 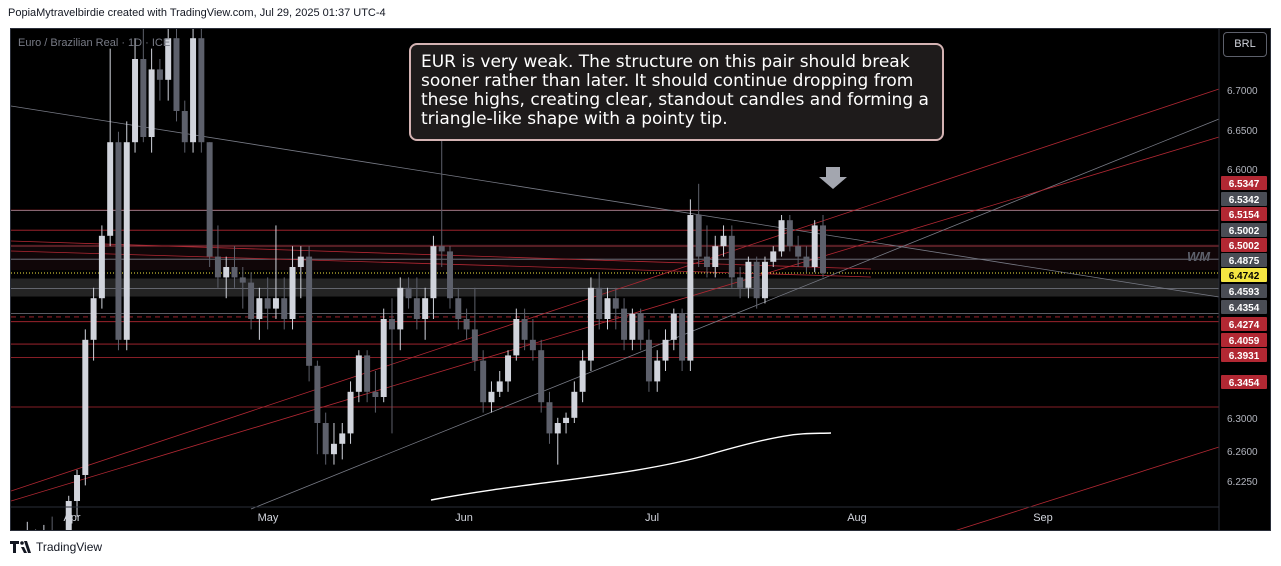 I want to click on x-tick-label-4: Aug, so click(x=857, y=518).